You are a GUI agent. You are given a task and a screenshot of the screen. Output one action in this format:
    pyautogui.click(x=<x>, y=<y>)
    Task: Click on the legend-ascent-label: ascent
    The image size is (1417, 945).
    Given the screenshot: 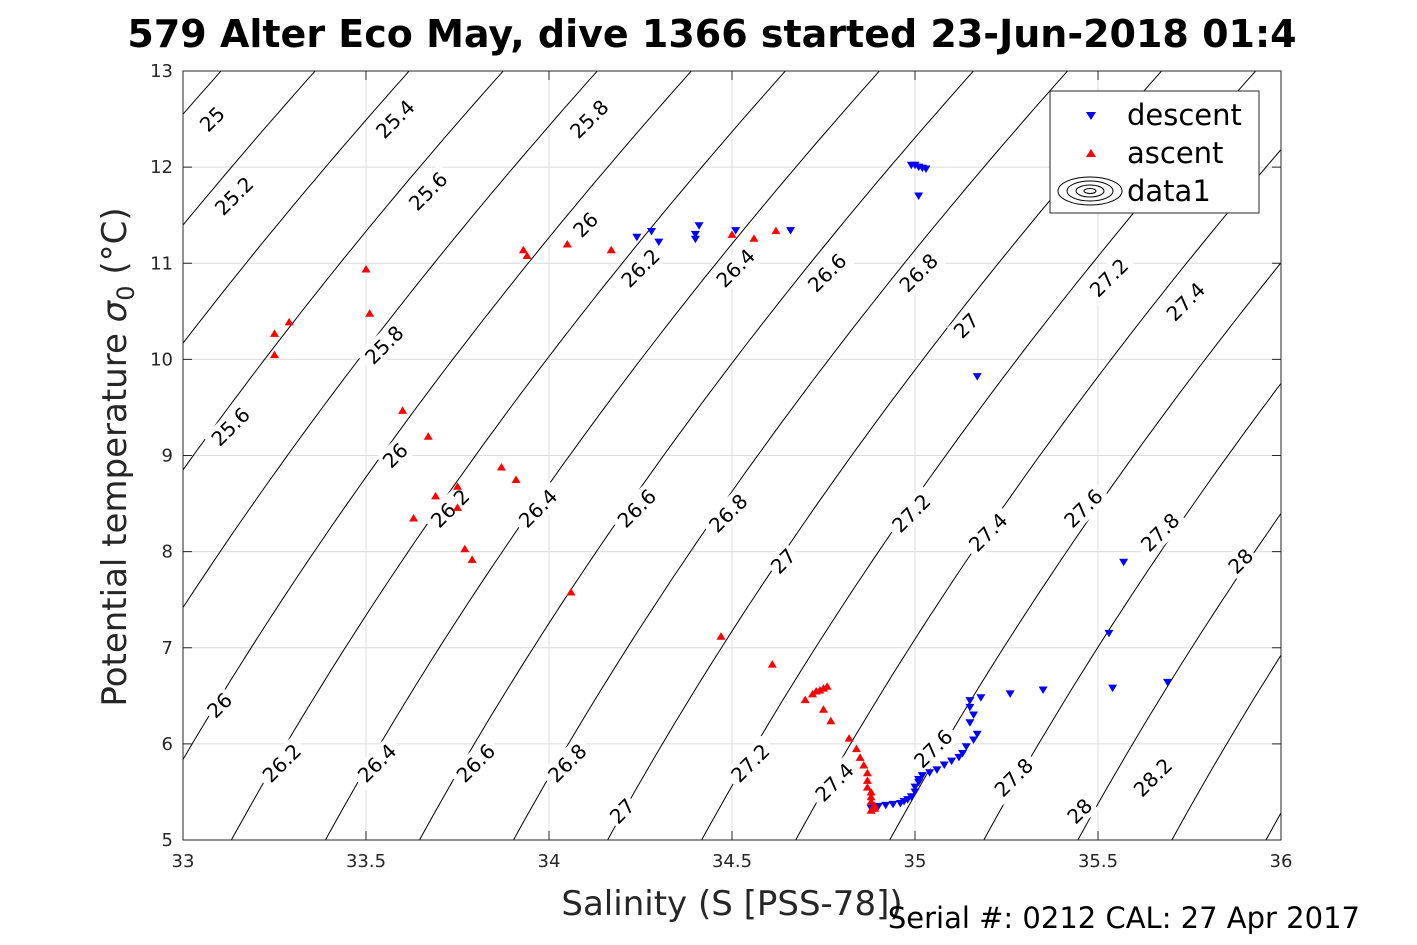 What is the action you would take?
    pyautogui.click(x=1175, y=153)
    